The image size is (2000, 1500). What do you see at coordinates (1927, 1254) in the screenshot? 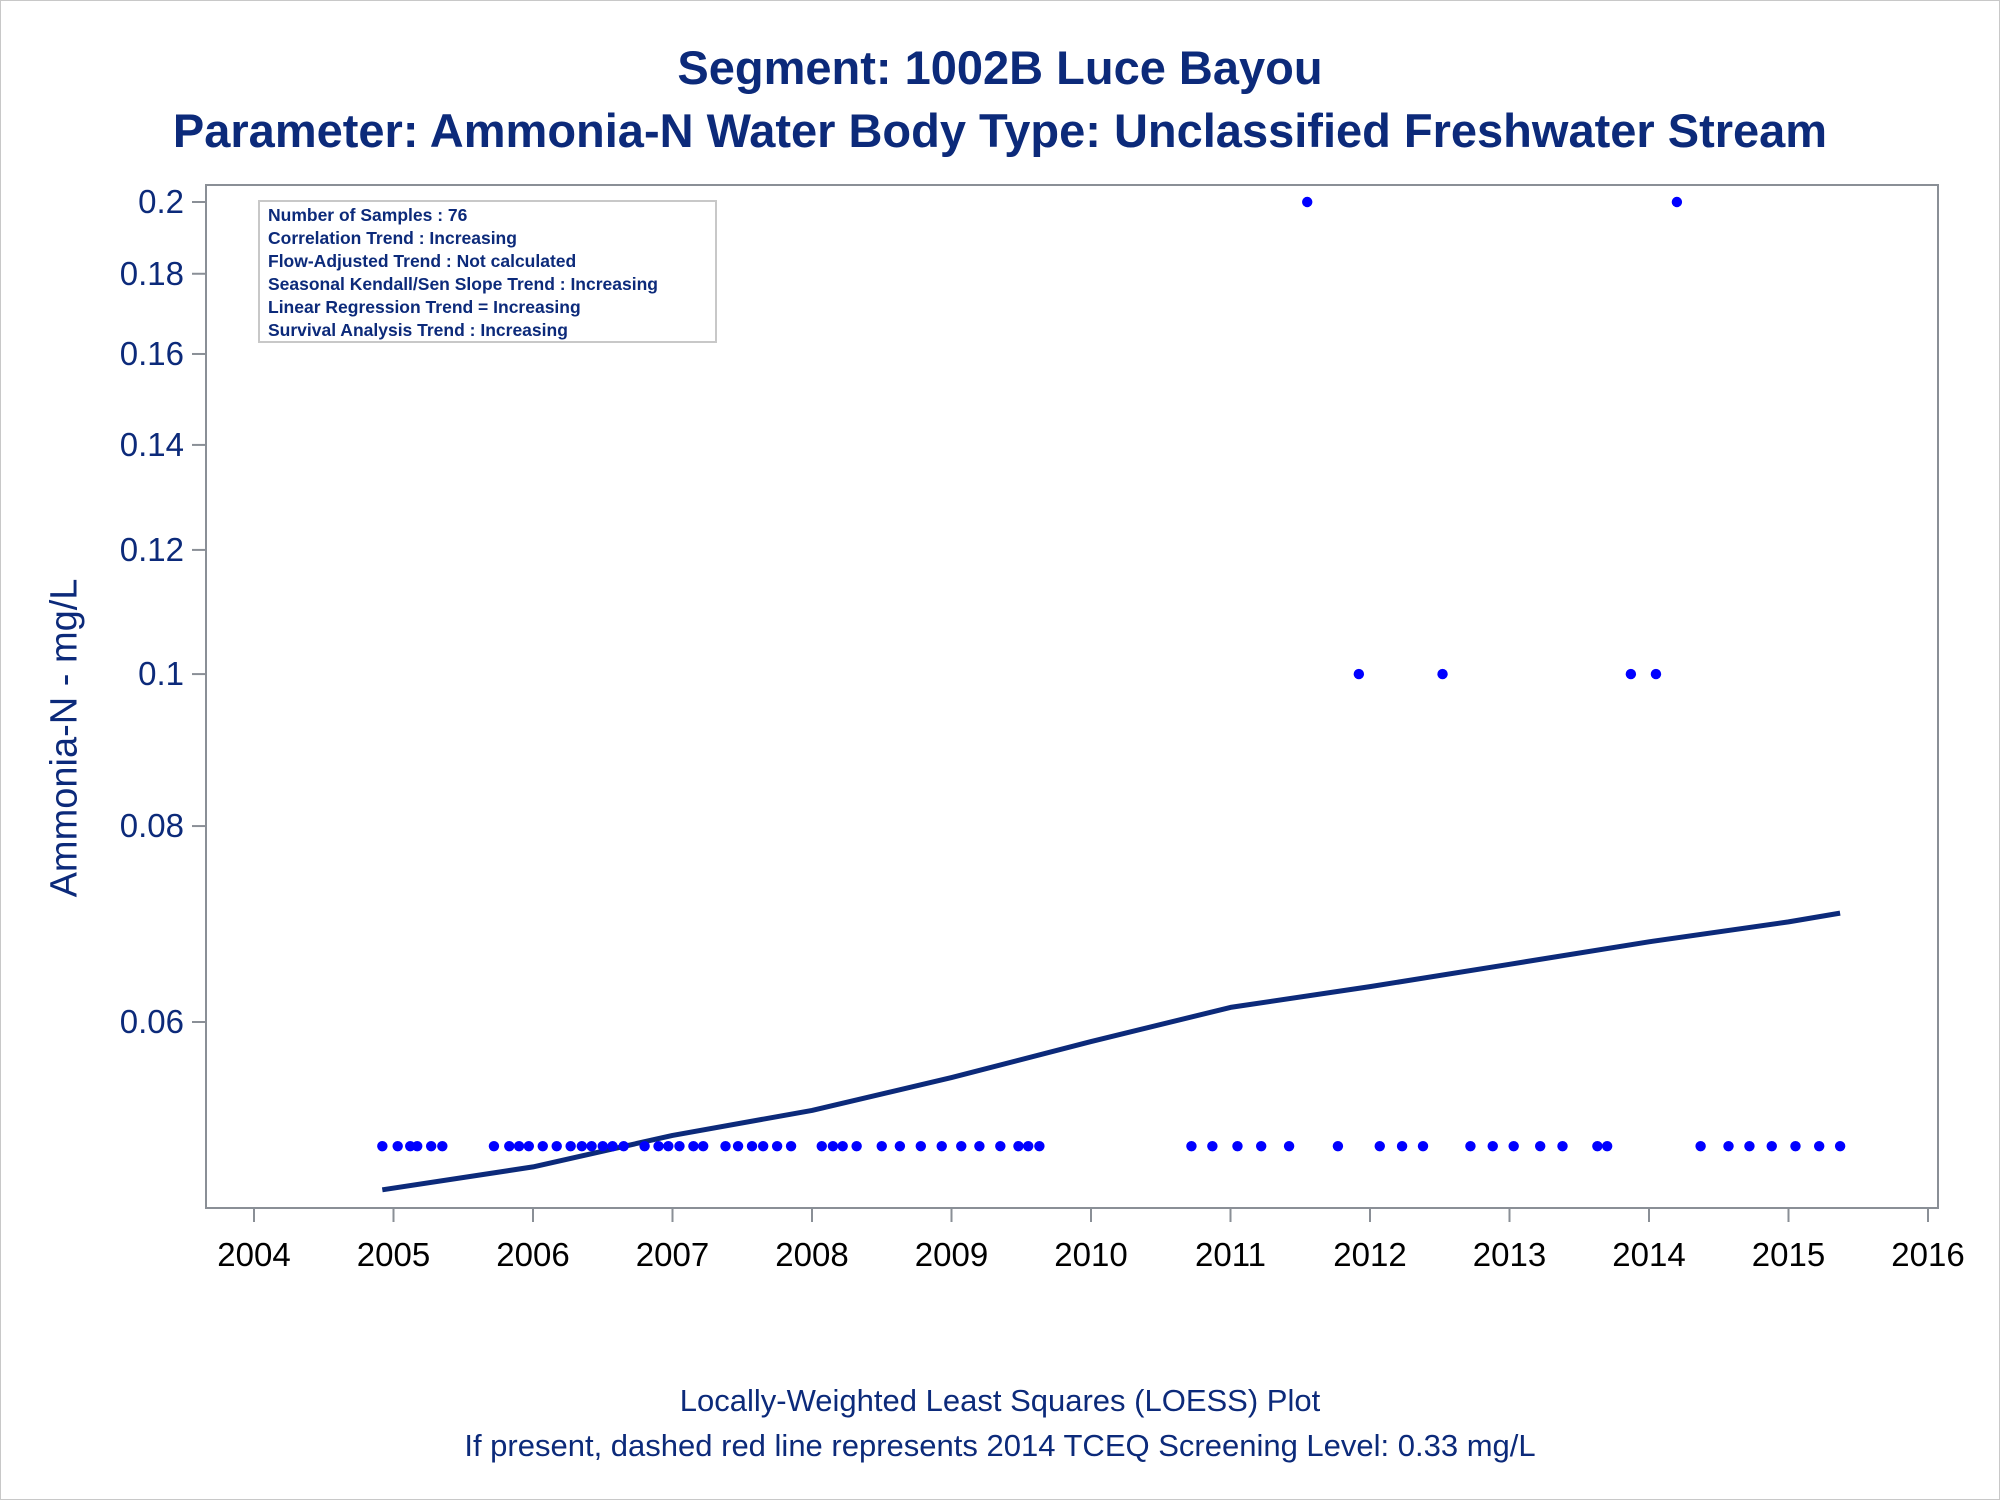
I see `x-tick-label: 2016` at bounding box center [1927, 1254].